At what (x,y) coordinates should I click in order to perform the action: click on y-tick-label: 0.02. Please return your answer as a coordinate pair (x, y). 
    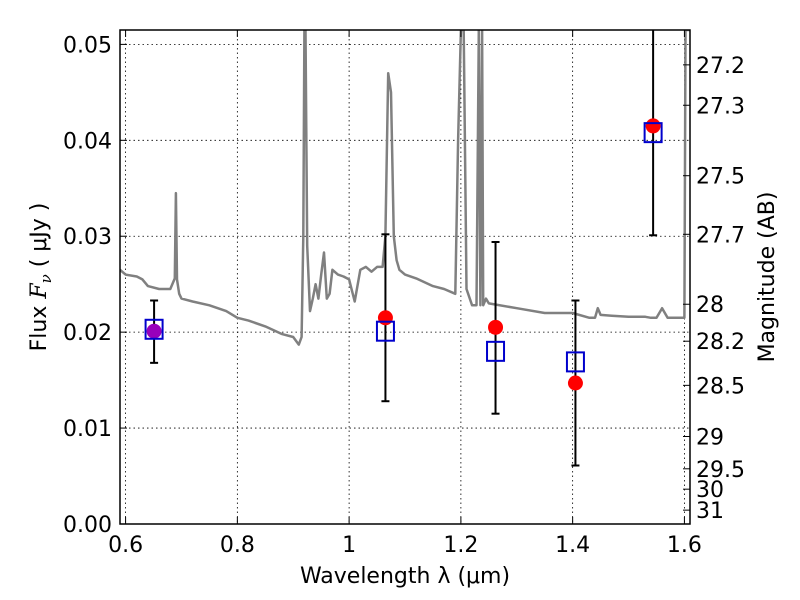
    Looking at the image, I should click on (87, 333).